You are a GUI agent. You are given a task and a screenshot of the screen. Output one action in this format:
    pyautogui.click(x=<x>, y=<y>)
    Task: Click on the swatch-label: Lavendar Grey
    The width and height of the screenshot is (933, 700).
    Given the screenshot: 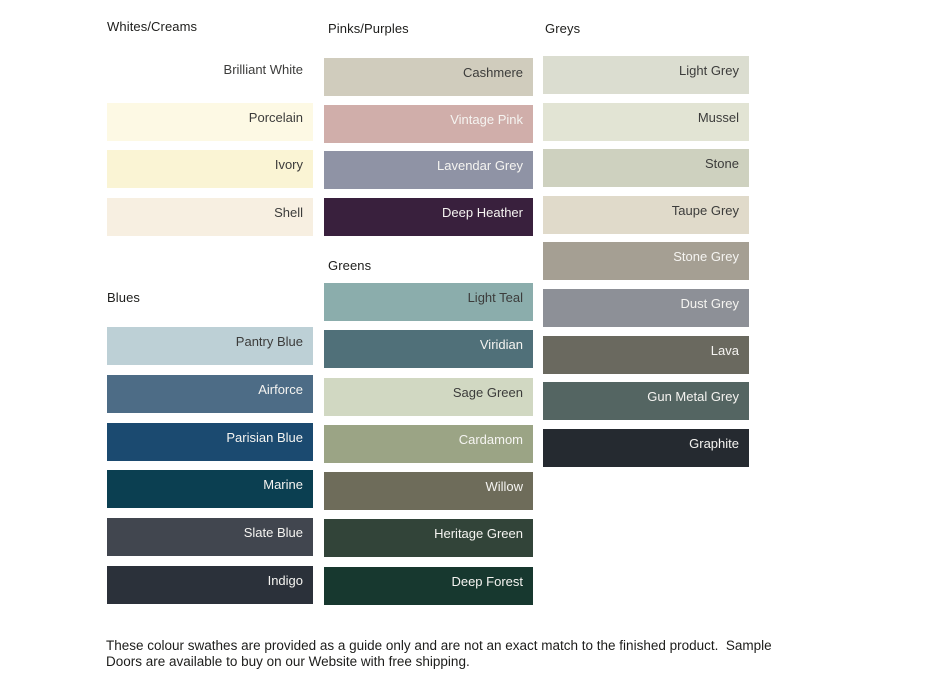 What is the action you would take?
    pyautogui.click(x=480, y=166)
    